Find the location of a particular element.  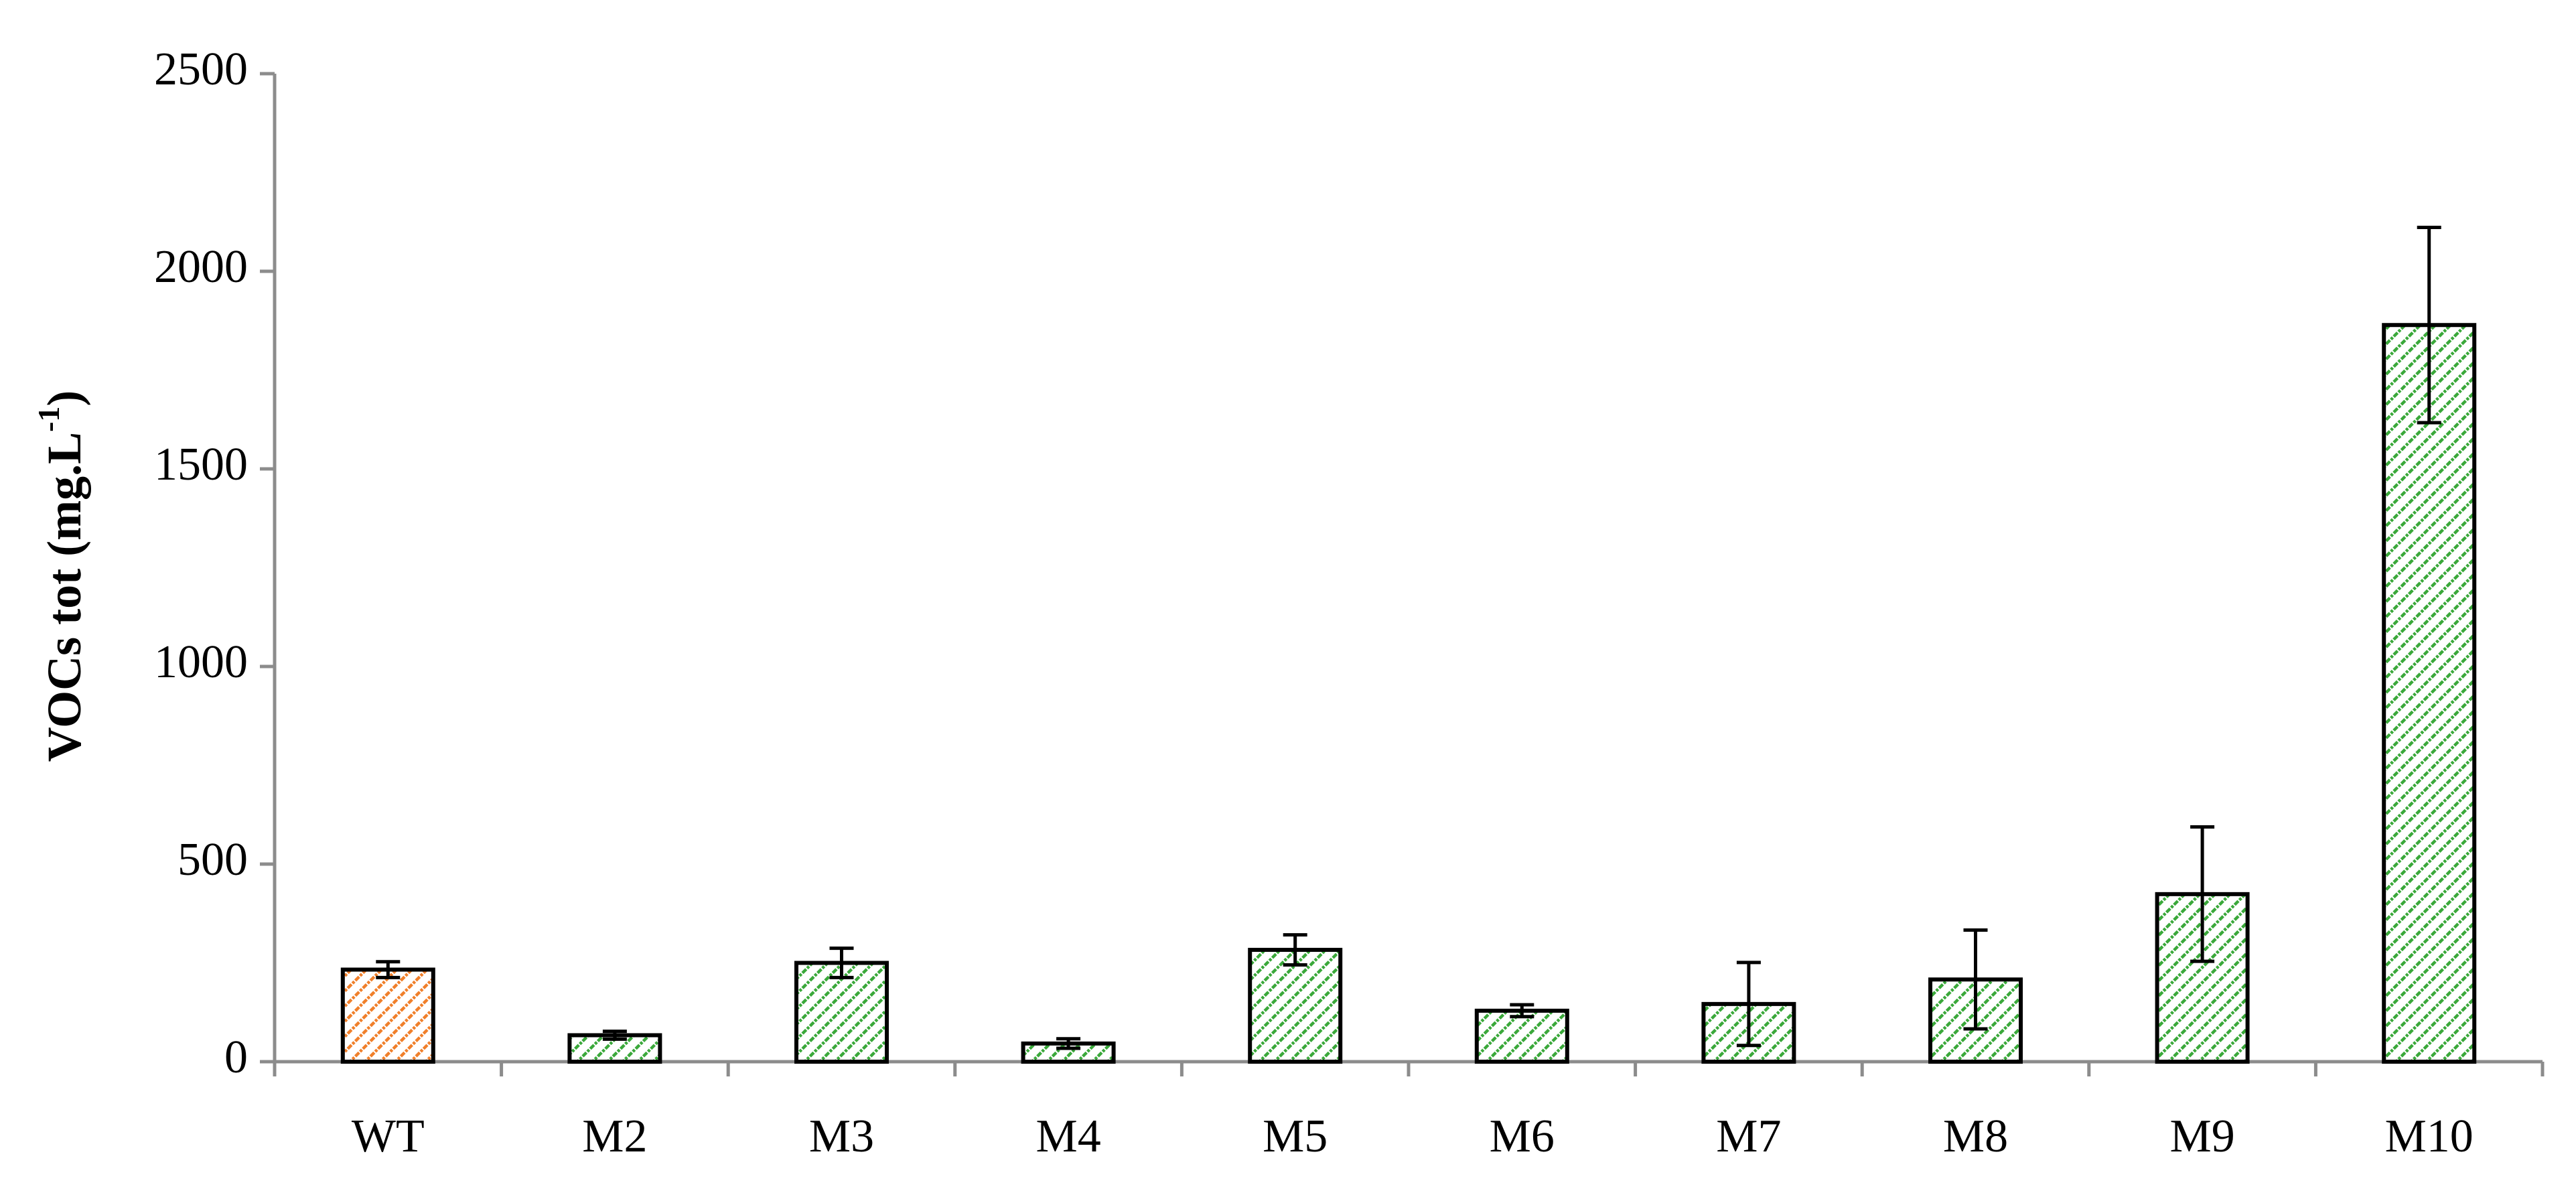

x-tick-label: M10 is located at coordinates (2429, 1136).